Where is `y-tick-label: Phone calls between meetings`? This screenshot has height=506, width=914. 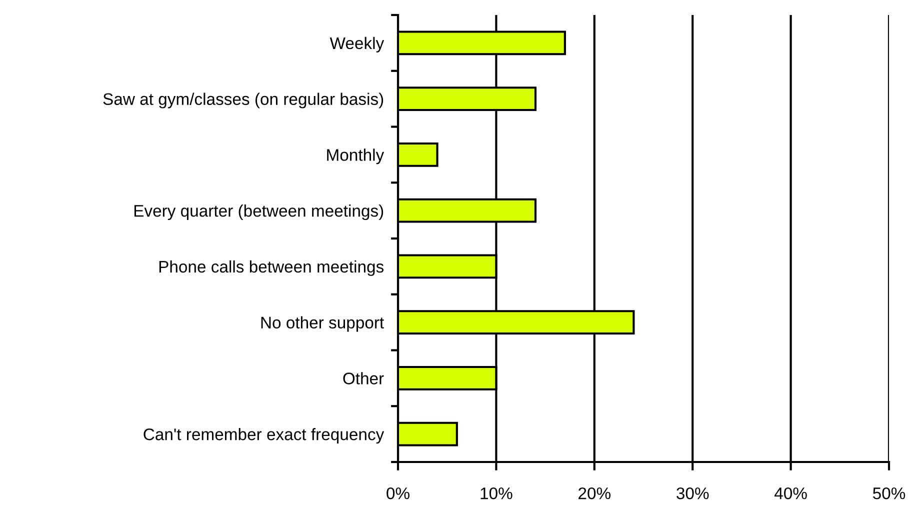
y-tick-label: Phone calls between meetings is located at coordinates (271, 268).